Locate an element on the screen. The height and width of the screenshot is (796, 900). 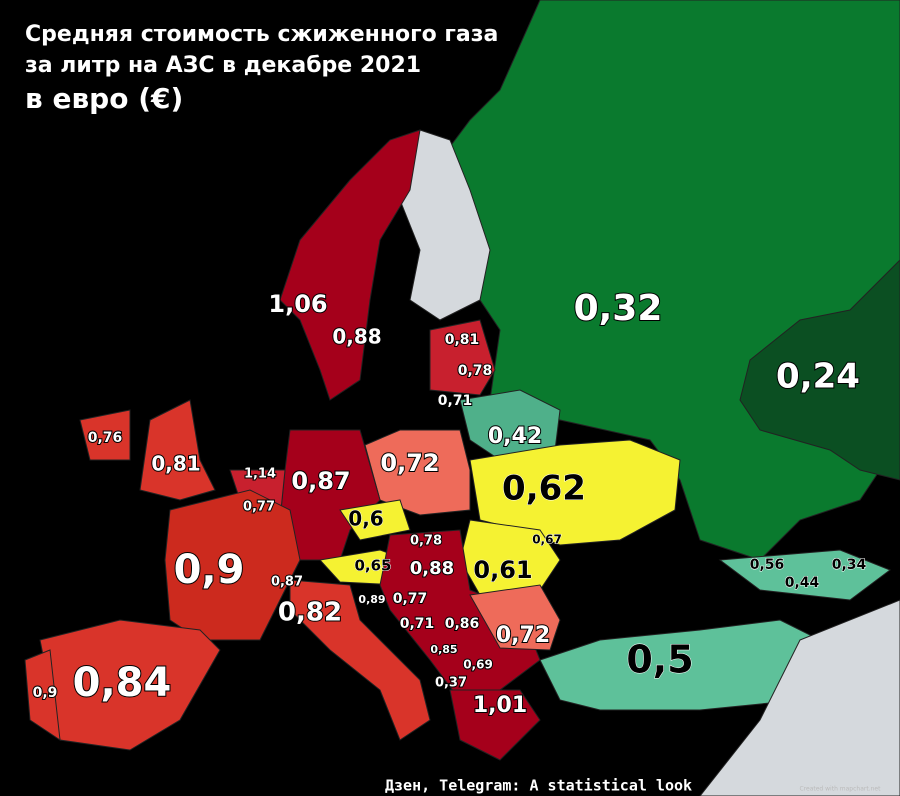
region-label: 0,5 is located at coordinates (659, 660).